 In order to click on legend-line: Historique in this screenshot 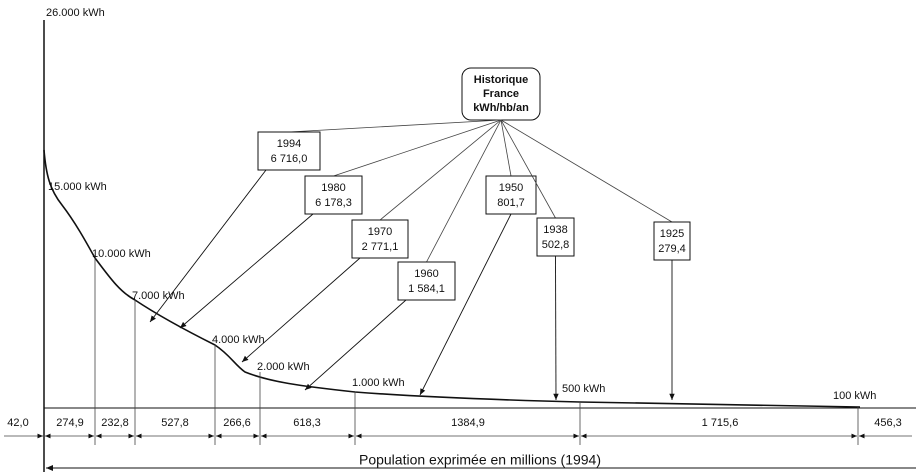, I will do `click(501, 80)`.